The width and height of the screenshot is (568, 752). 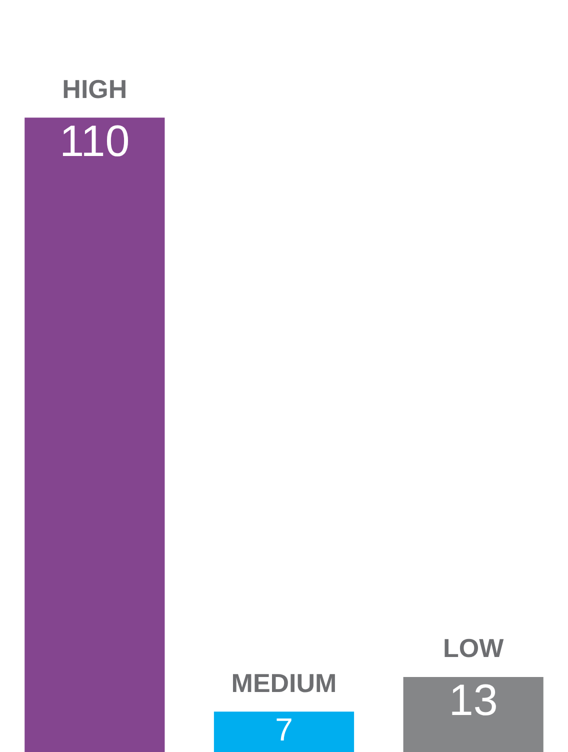 What do you see at coordinates (284, 683) in the screenshot?
I see `x-tick-label: MEDIUM` at bounding box center [284, 683].